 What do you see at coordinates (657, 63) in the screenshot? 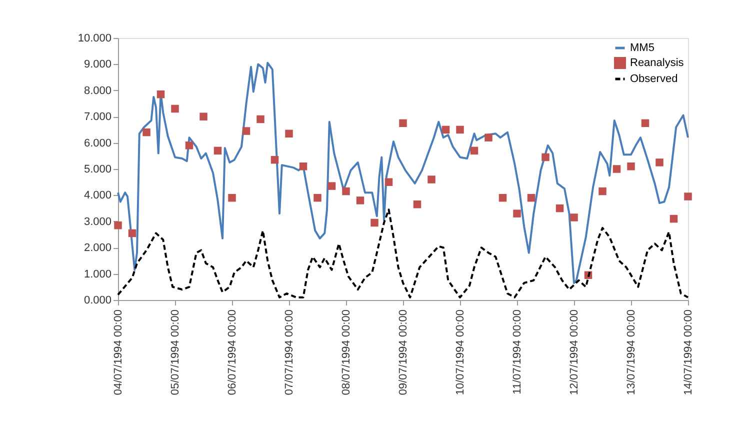
I see `legend-label: Reanalysis` at bounding box center [657, 63].